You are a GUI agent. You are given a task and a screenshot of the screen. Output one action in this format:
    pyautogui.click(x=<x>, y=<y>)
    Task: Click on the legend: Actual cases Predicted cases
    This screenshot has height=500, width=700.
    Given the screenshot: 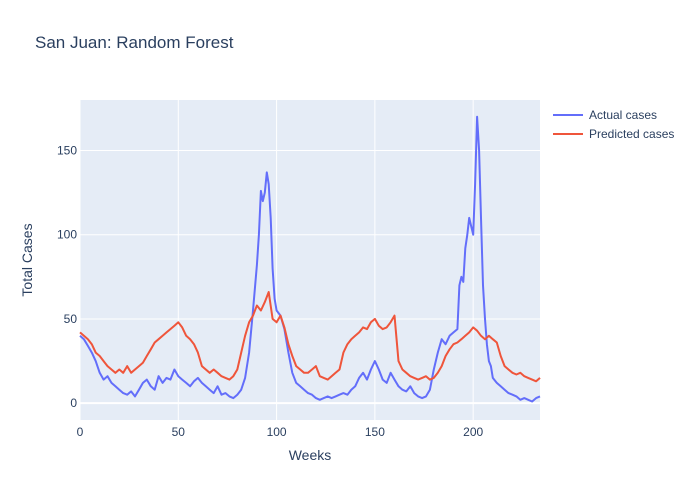 What is the action you would take?
    pyautogui.click(x=613, y=124)
    